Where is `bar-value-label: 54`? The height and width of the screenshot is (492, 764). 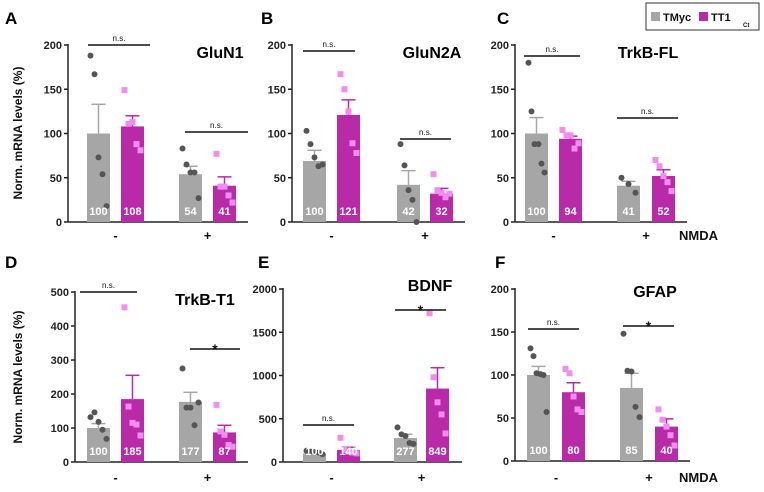
bar-value-label: 54 is located at coordinates (190, 212).